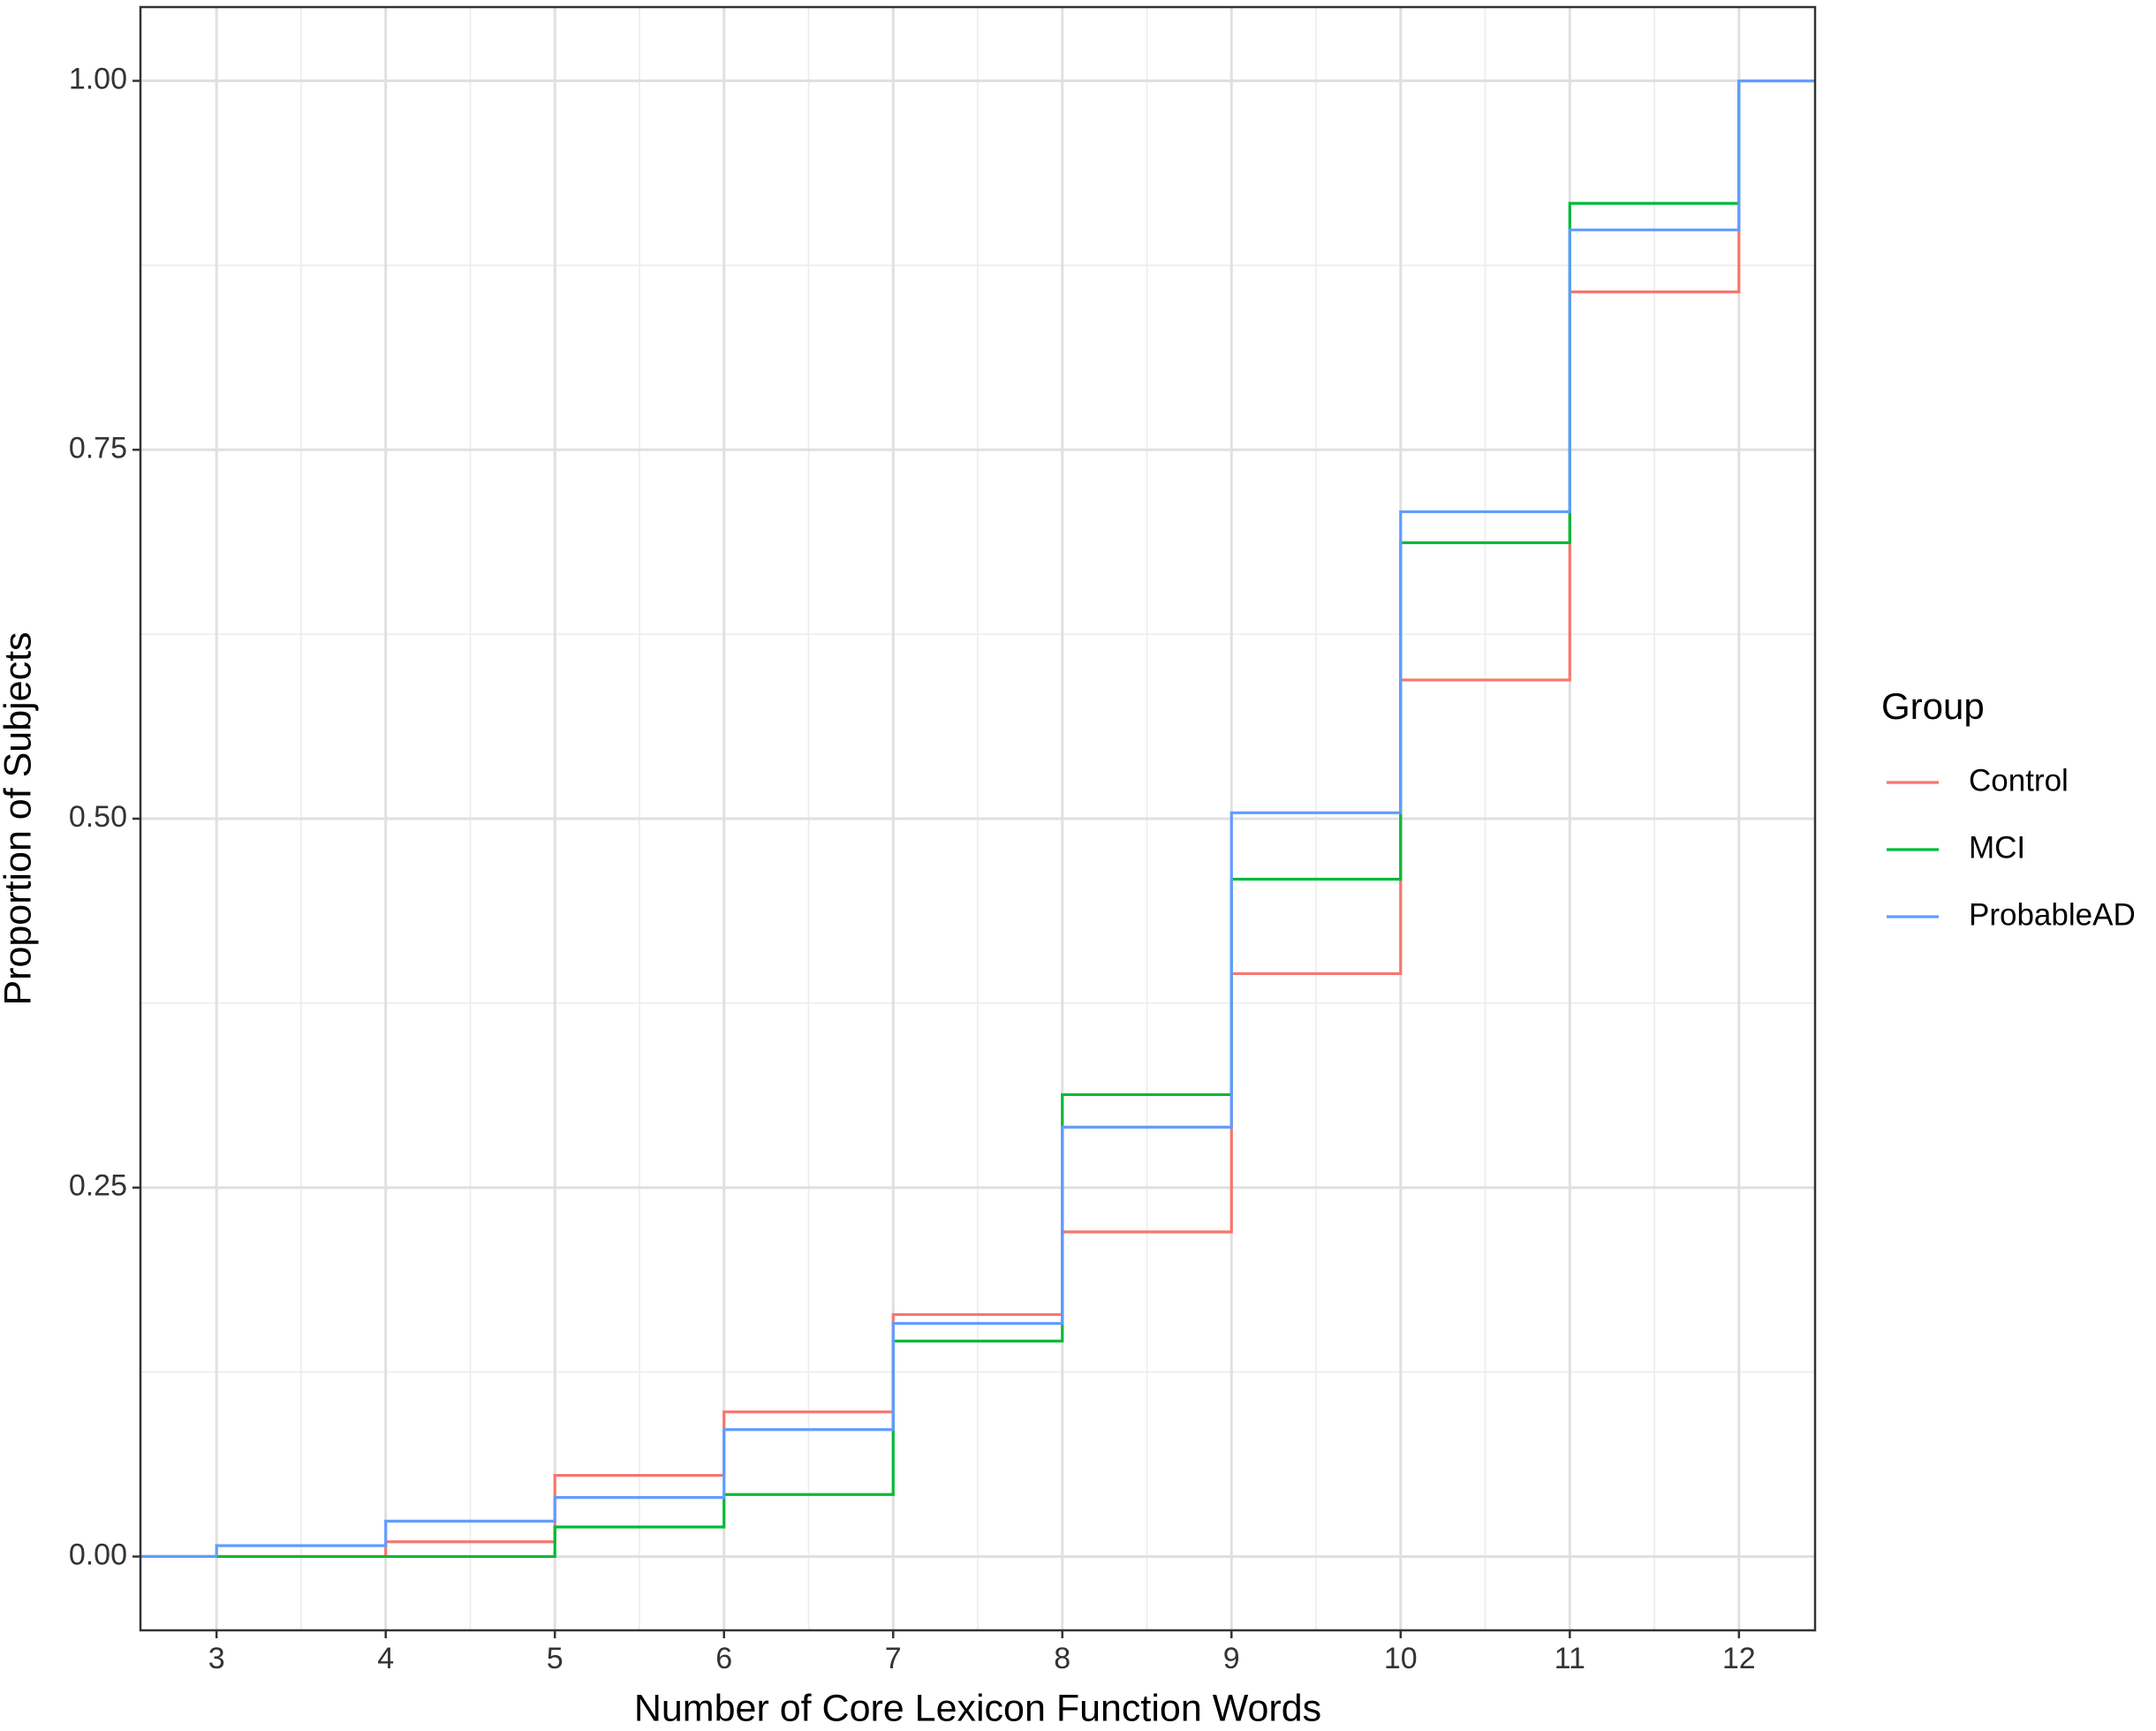  What do you see at coordinates (1739, 1658) in the screenshot?
I see `x-tick-label: 12` at bounding box center [1739, 1658].